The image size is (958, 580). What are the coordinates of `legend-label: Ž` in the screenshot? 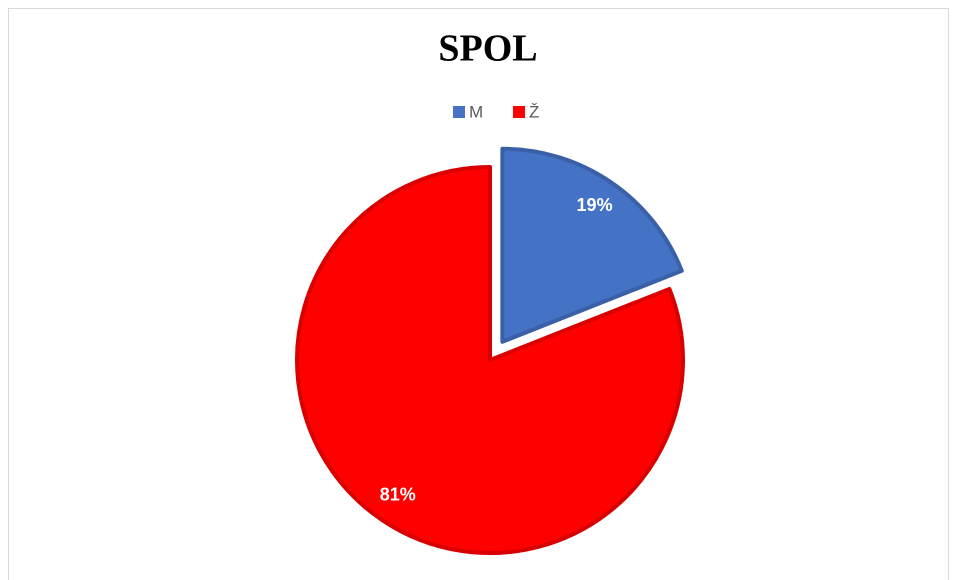 It's located at (534, 111).